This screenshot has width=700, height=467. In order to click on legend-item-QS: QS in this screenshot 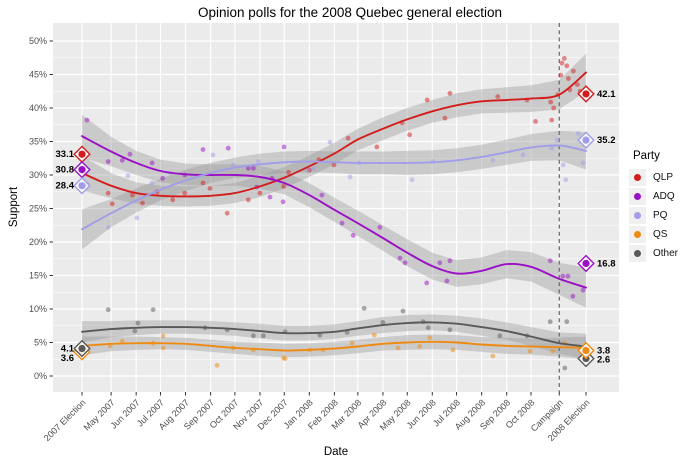, I will do `click(653, 234)`.